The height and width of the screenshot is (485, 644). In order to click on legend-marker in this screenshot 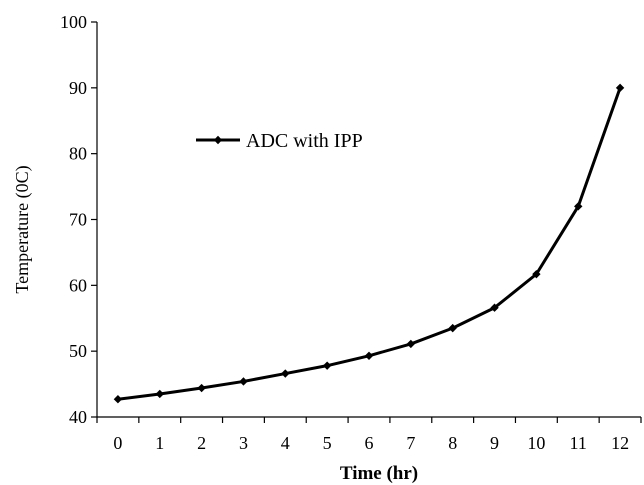, I will do `click(218, 140)`.